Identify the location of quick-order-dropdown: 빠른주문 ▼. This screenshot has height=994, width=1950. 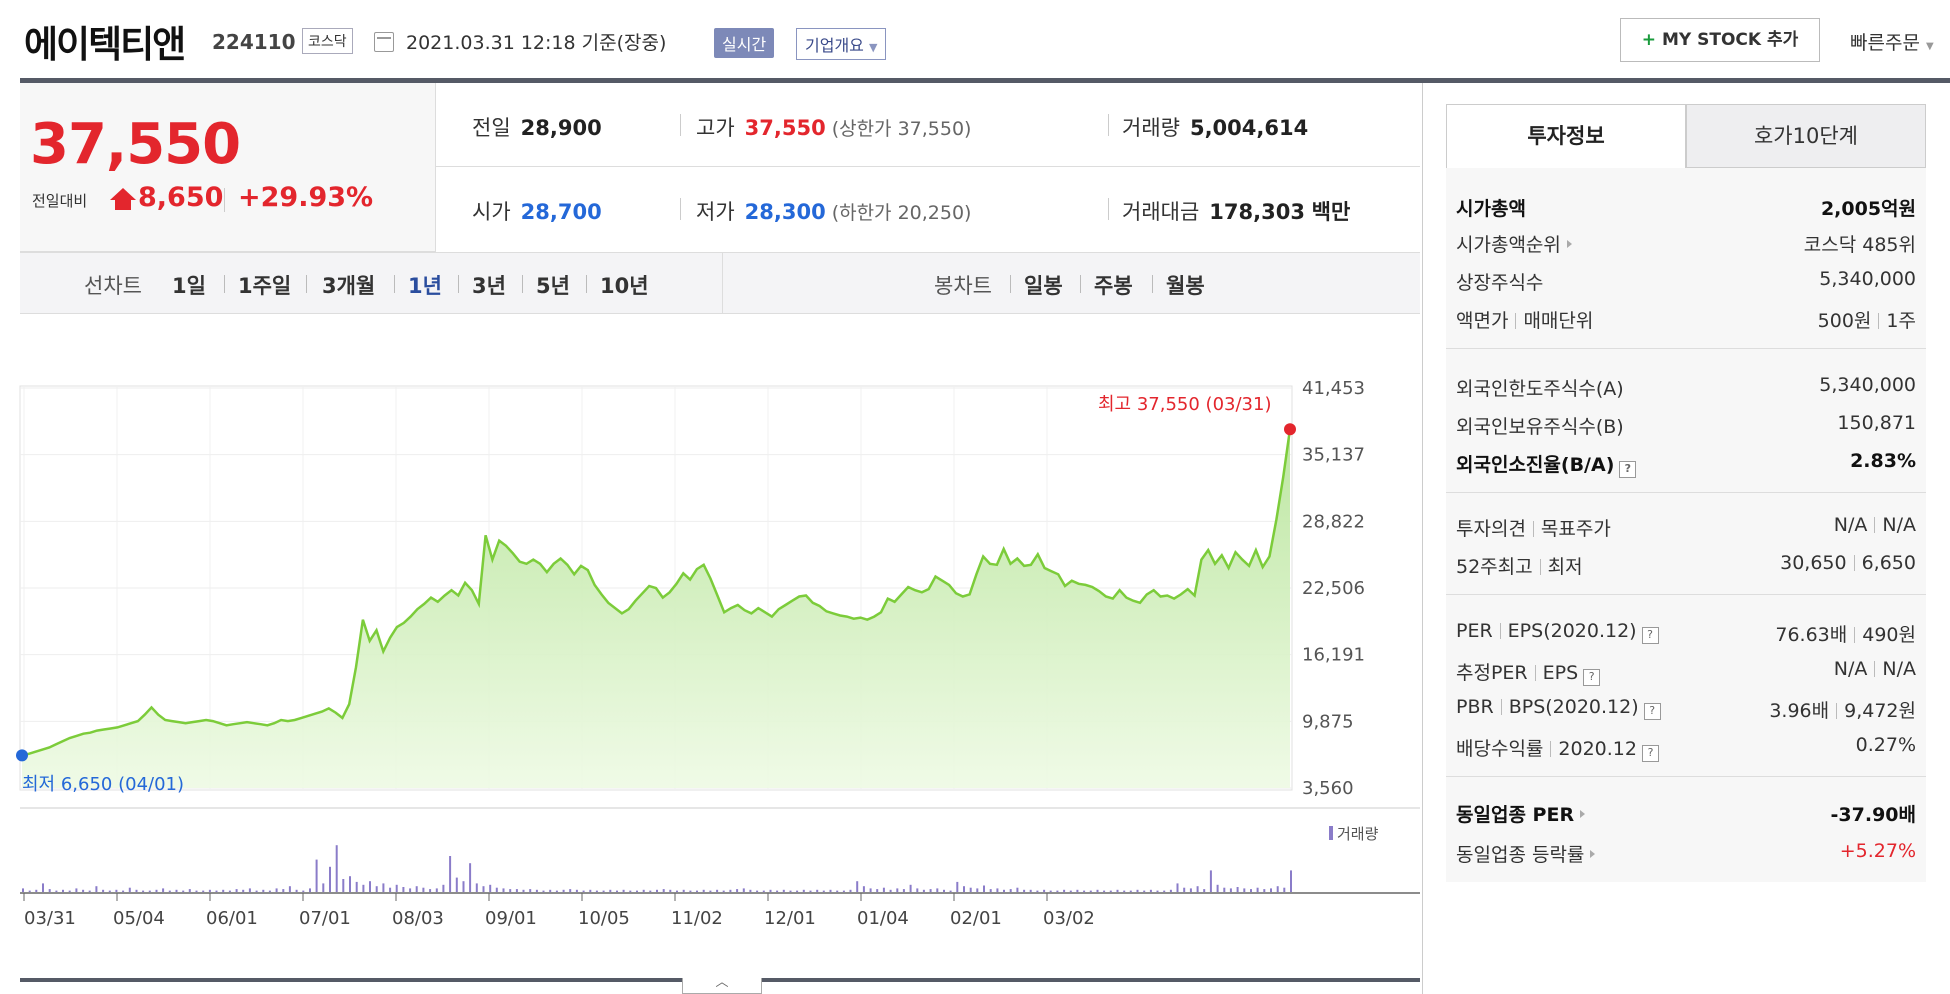
(1892, 41).